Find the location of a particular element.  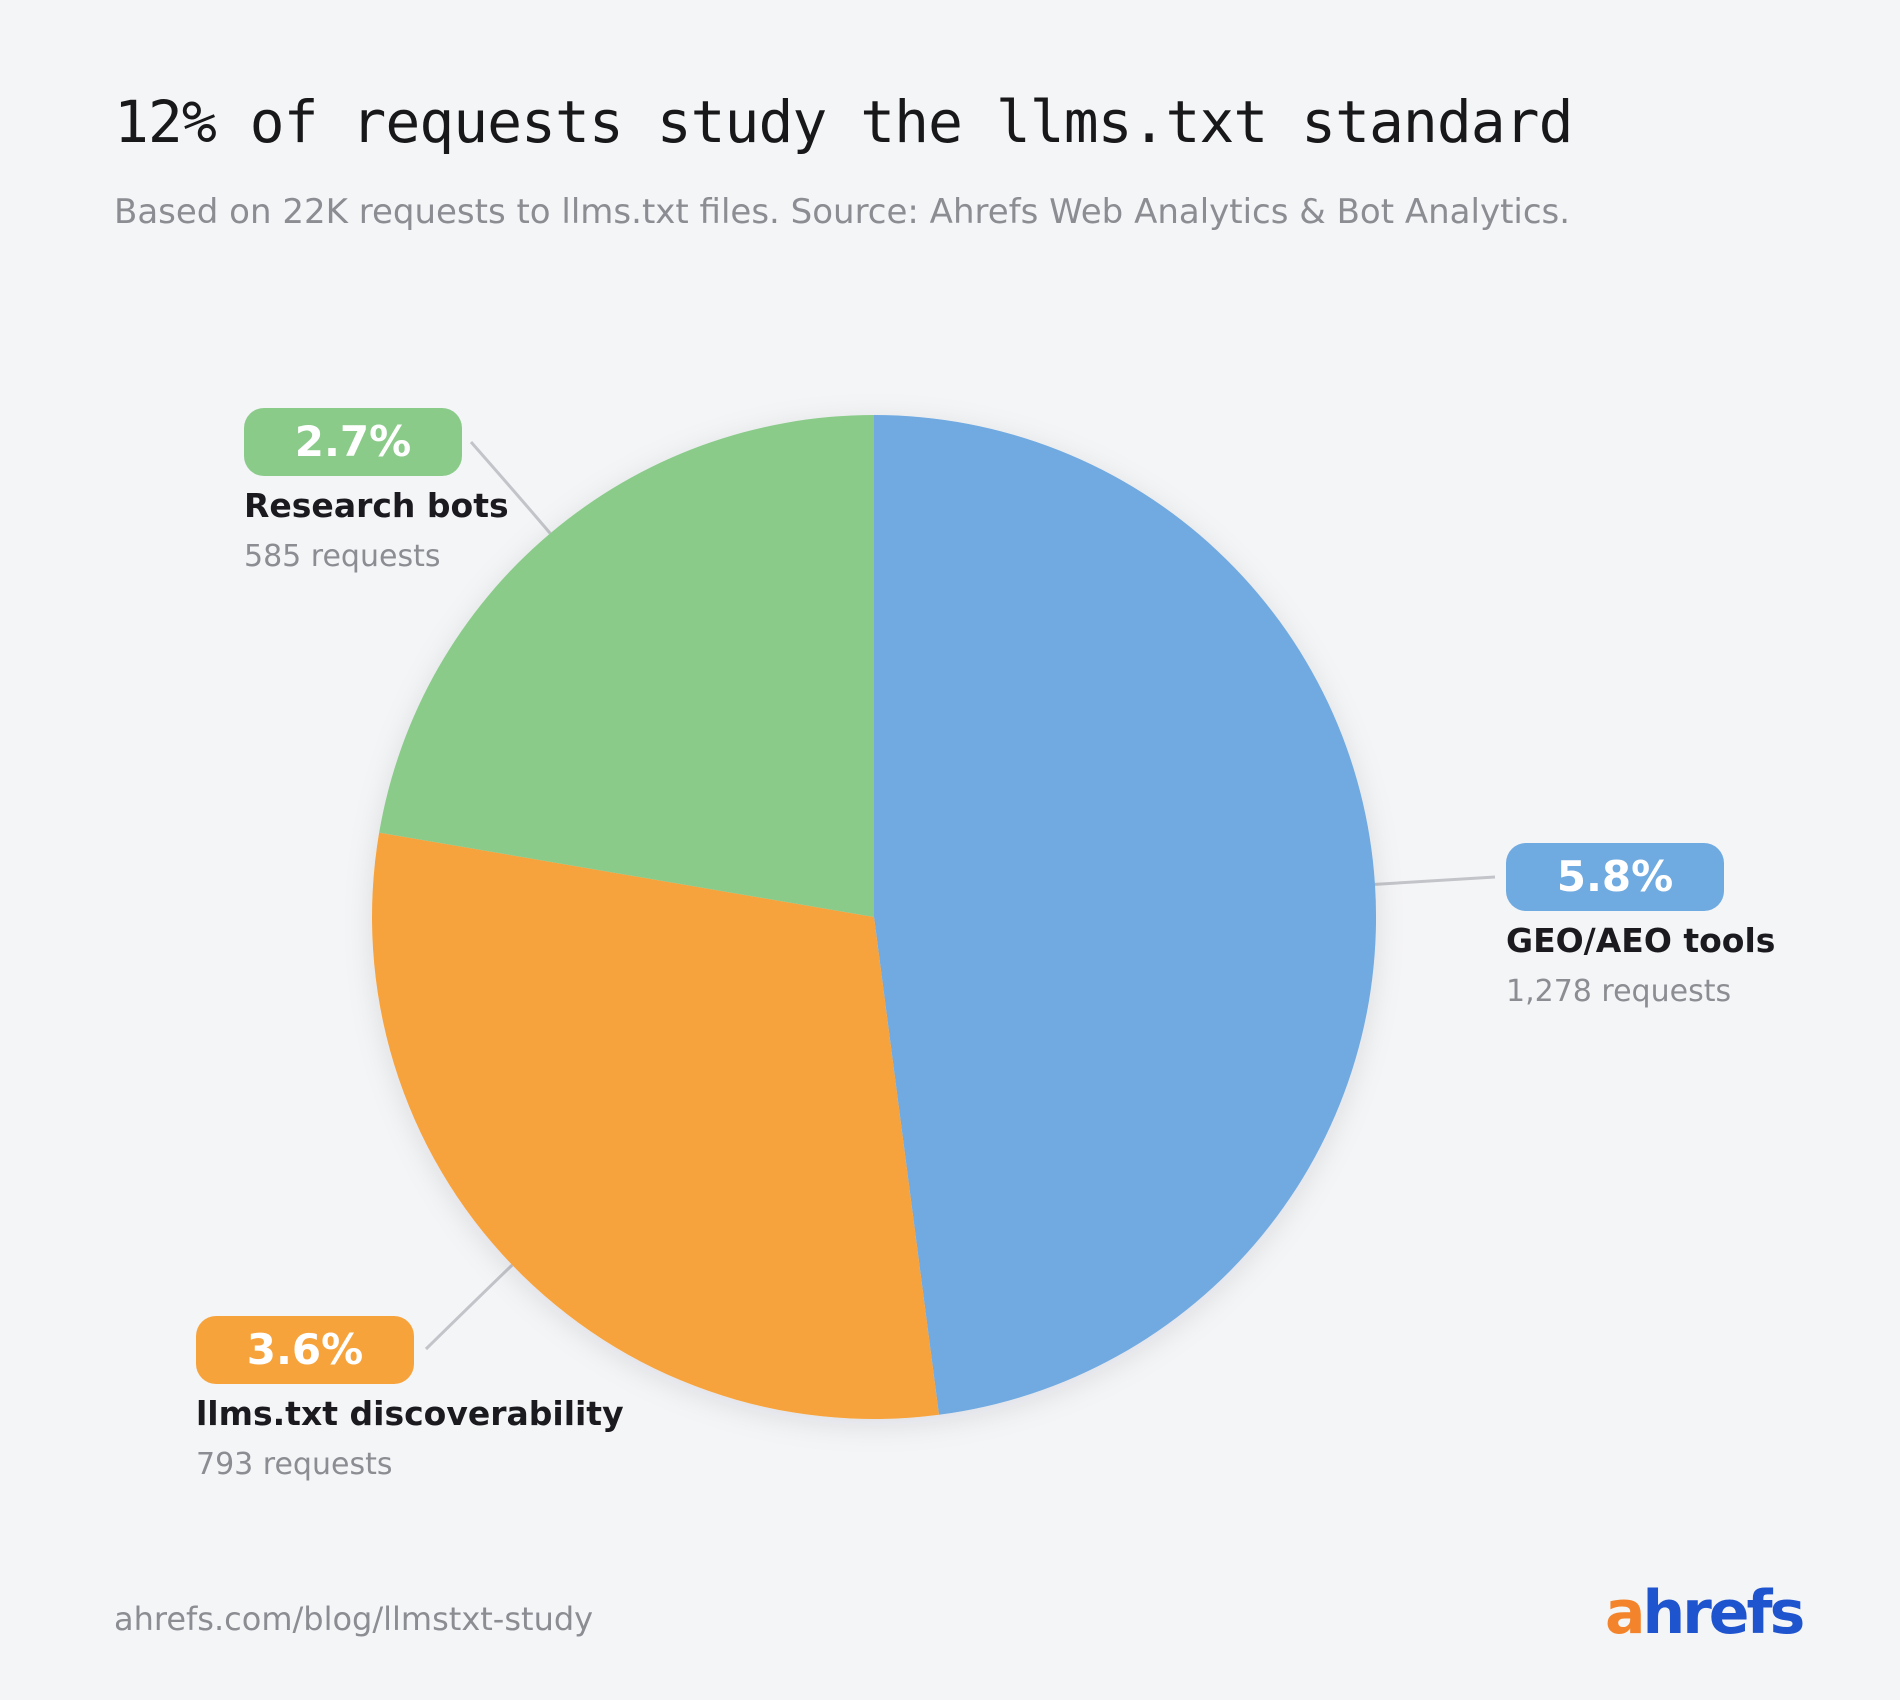

slice-label-geo-aeo-tools: 5.8% GEO/AEO tools 1,278 requests is located at coordinates (1640, 926).